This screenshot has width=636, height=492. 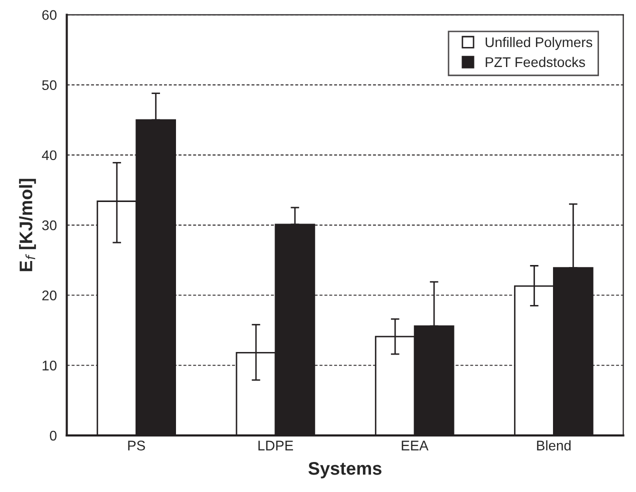 I want to click on x-tick-label: Blend, so click(x=554, y=445).